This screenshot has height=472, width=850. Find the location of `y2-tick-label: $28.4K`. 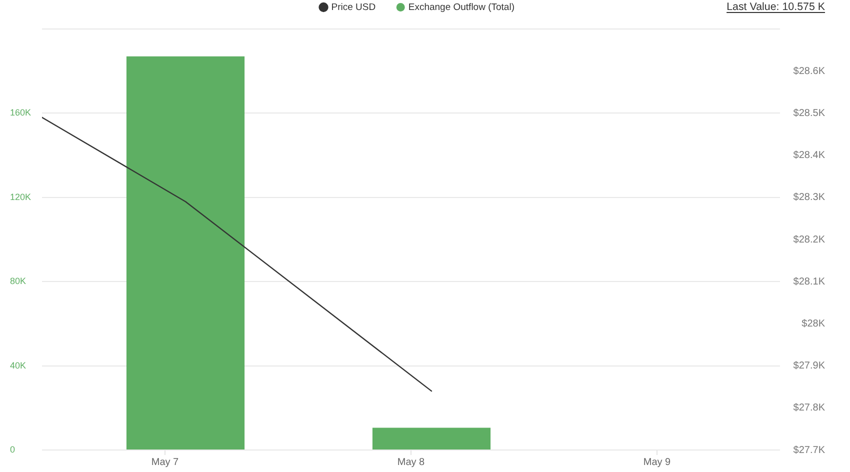

y2-tick-label: $28.4K is located at coordinates (809, 156).